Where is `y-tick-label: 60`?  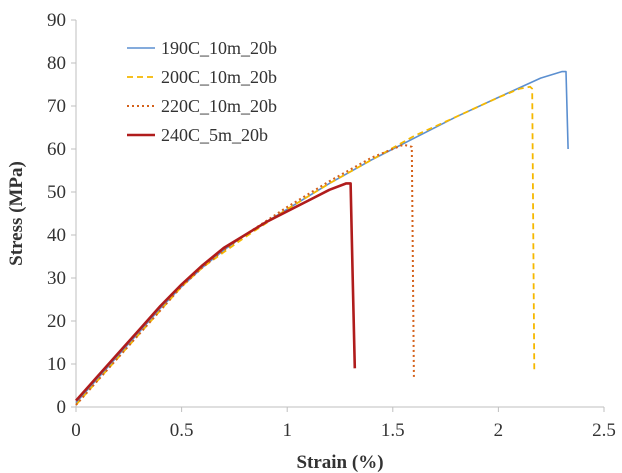 y-tick-label: 60 is located at coordinates (56, 149).